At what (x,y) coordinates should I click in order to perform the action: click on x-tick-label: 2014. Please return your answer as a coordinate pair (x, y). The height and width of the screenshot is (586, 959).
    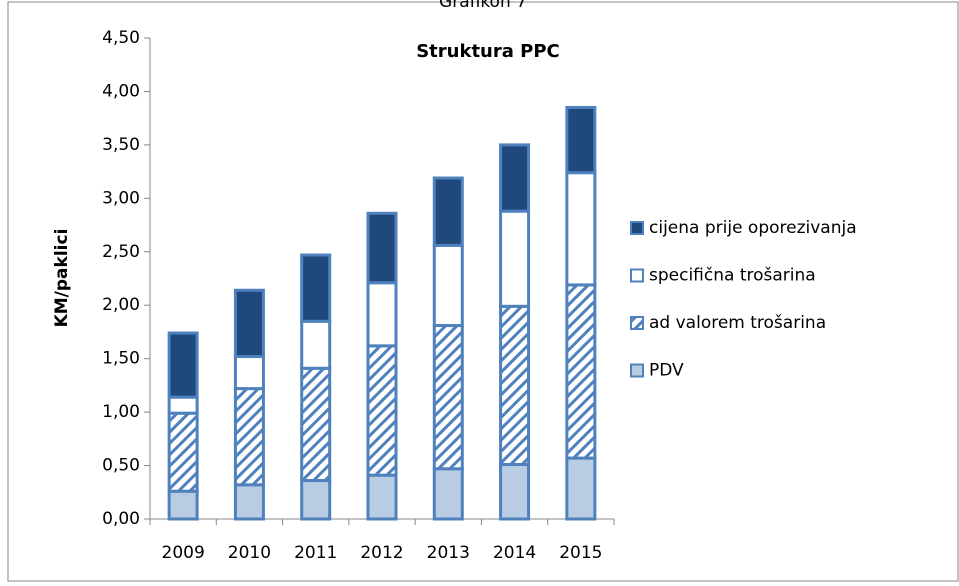
    Looking at the image, I should click on (514, 553).